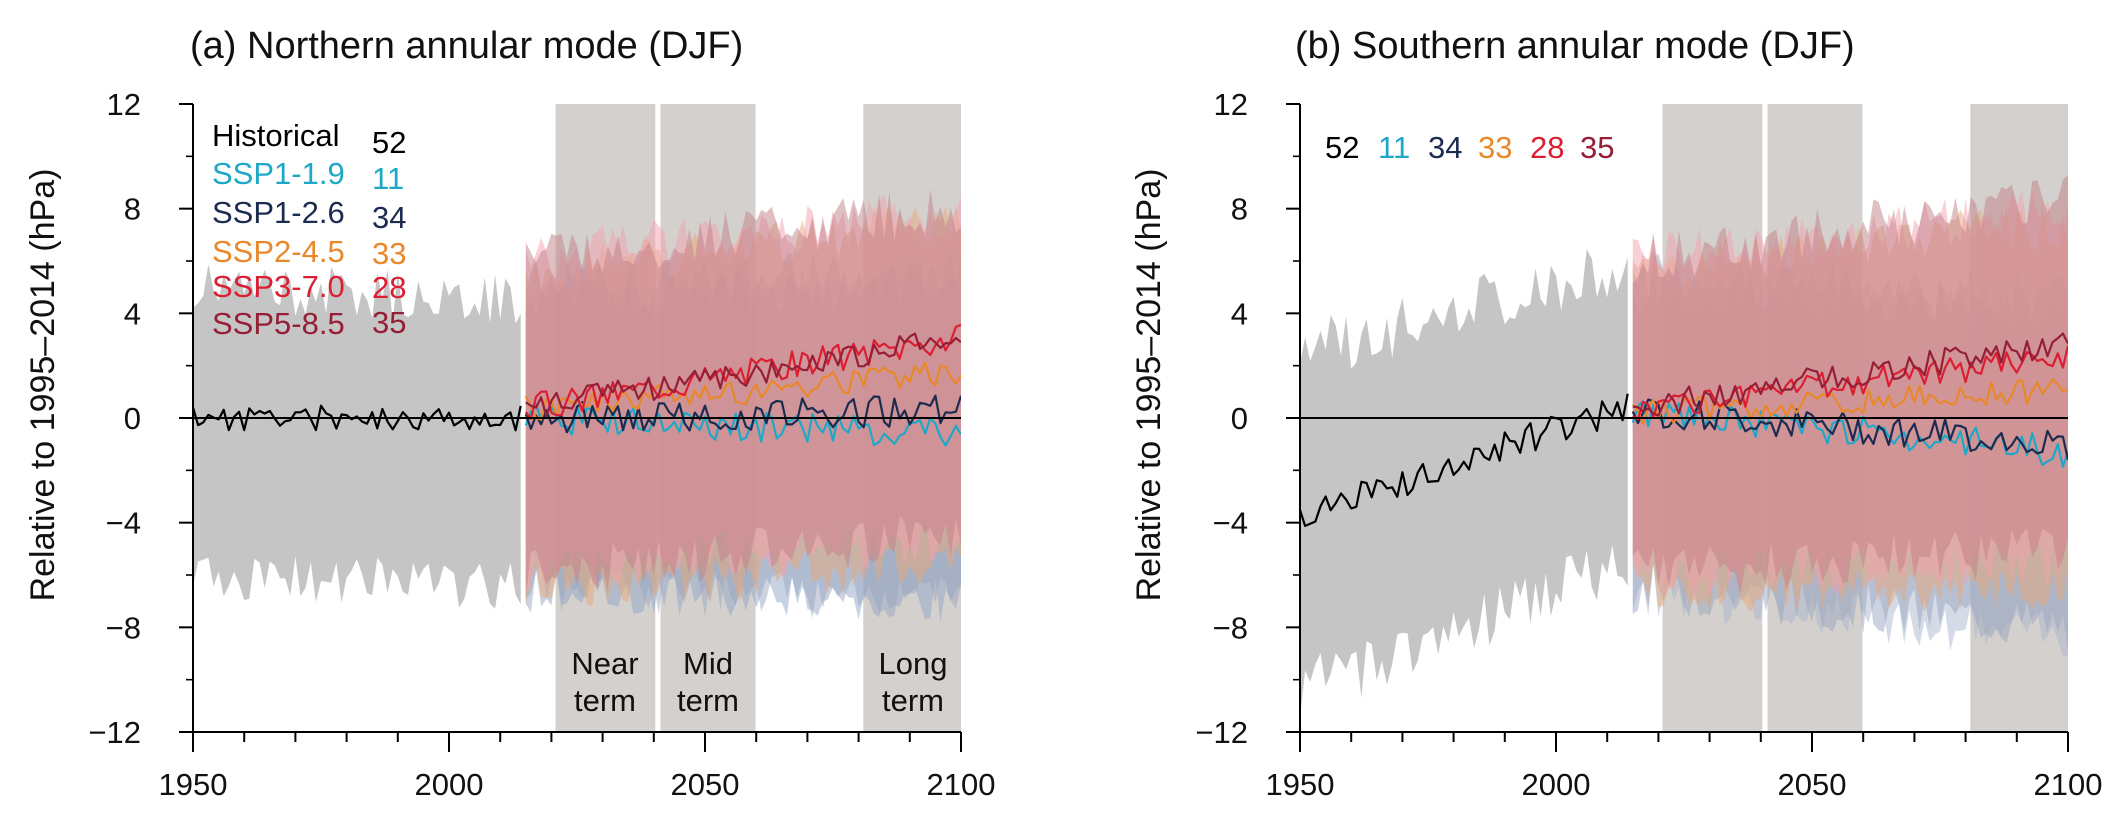 The image size is (2127, 820). What do you see at coordinates (961, 784) in the screenshot?
I see `x-tick-label-a: 2100` at bounding box center [961, 784].